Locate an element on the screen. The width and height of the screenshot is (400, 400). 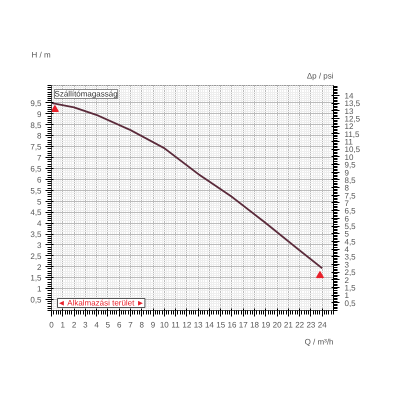
y2-tick-label: 6 is located at coordinates (347, 219).